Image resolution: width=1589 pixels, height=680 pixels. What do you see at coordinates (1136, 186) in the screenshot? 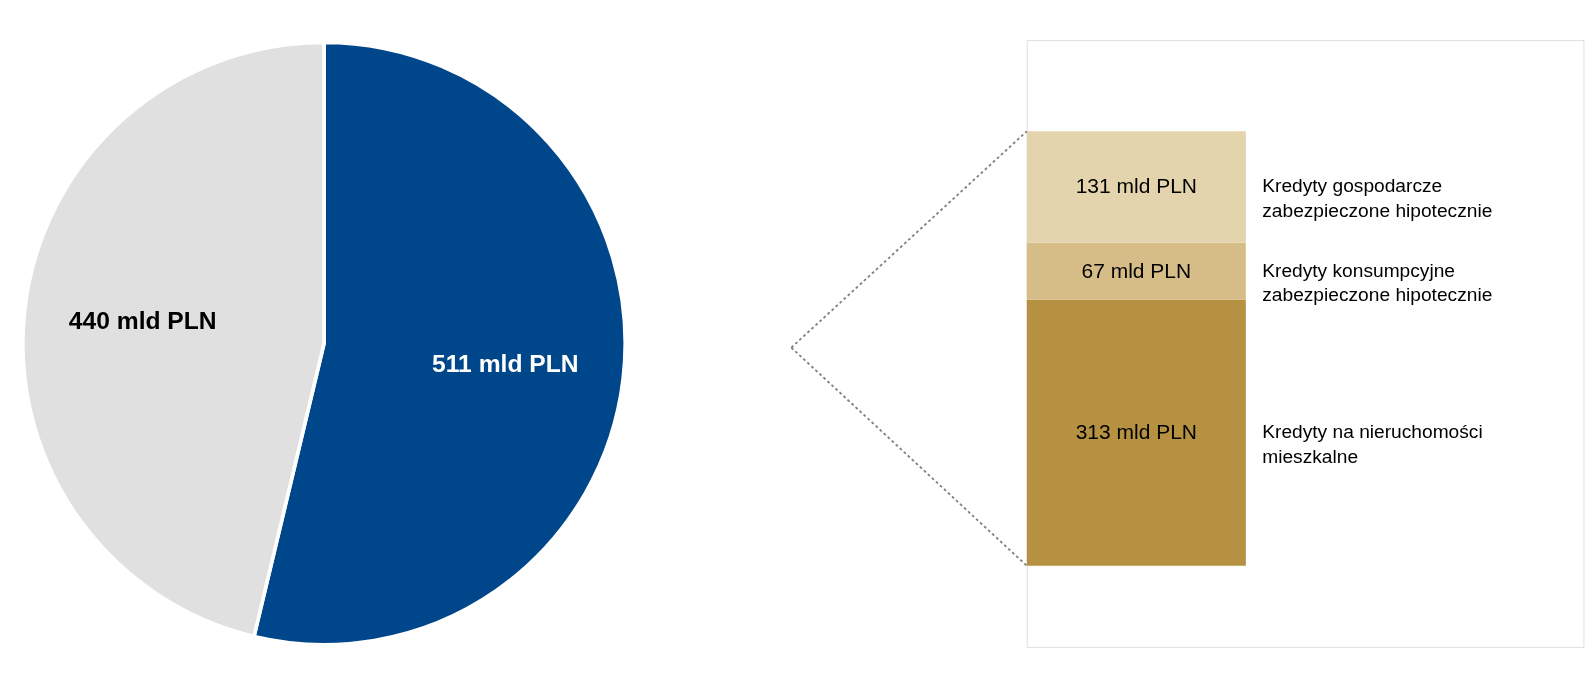
I see `data-label: 131 mld PLN` at bounding box center [1136, 186].